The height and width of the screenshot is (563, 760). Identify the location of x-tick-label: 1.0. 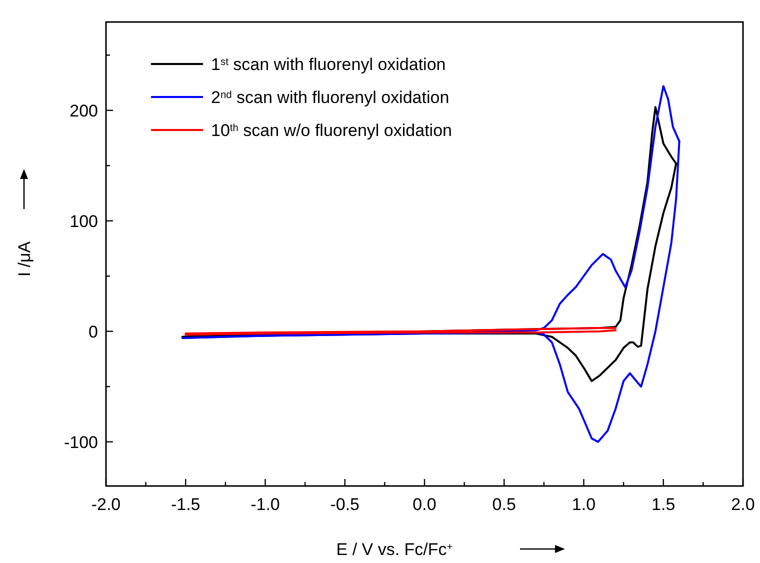
(584, 504).